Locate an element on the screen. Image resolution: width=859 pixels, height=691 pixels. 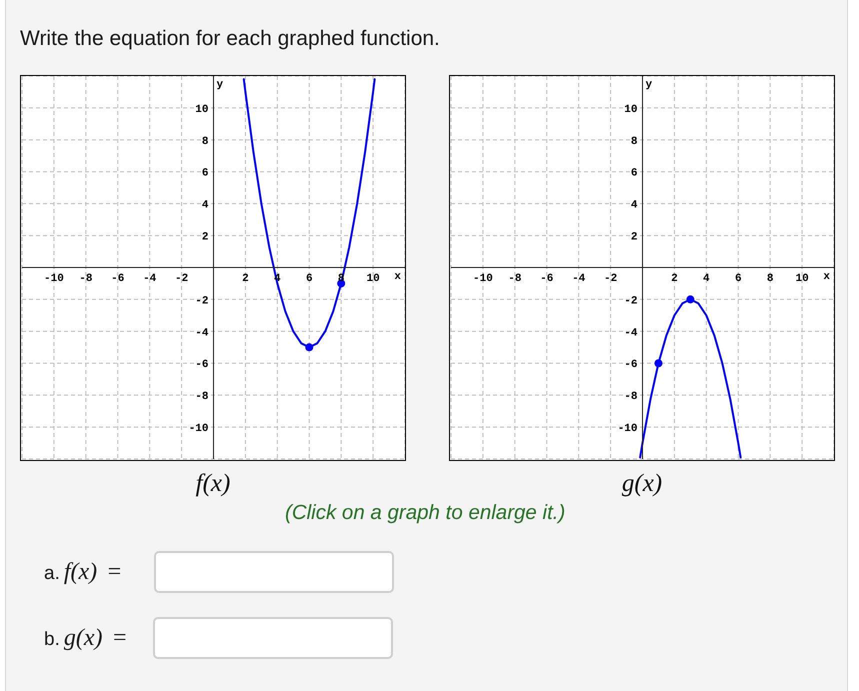
x-tick-label: 8 is located at coordinates (770, 278).